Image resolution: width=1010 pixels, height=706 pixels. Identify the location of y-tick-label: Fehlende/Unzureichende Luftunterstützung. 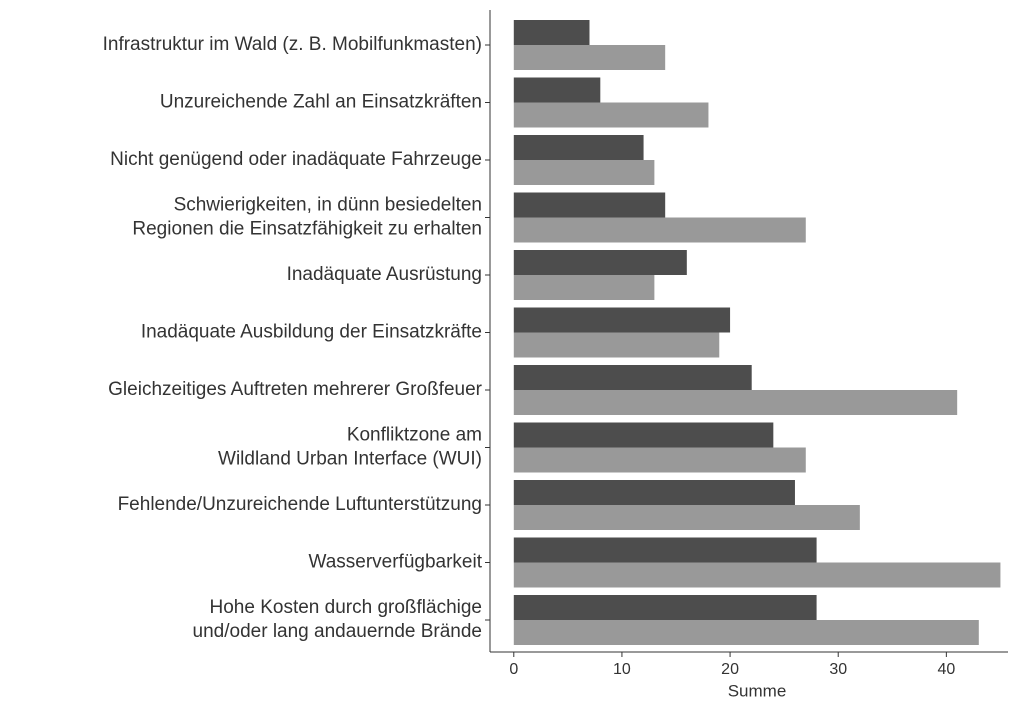
(300, 504).